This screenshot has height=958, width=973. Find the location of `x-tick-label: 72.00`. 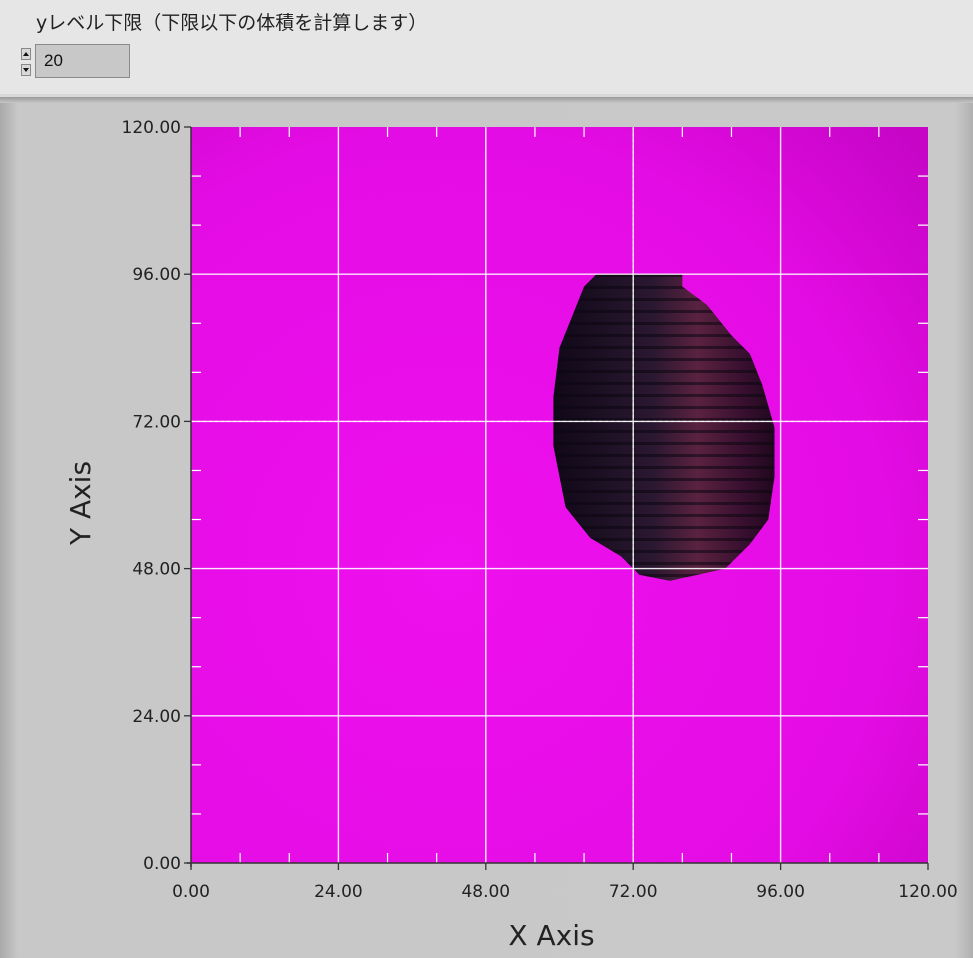

x-tick-label: 72.00 is located at coordinates (633, 892).